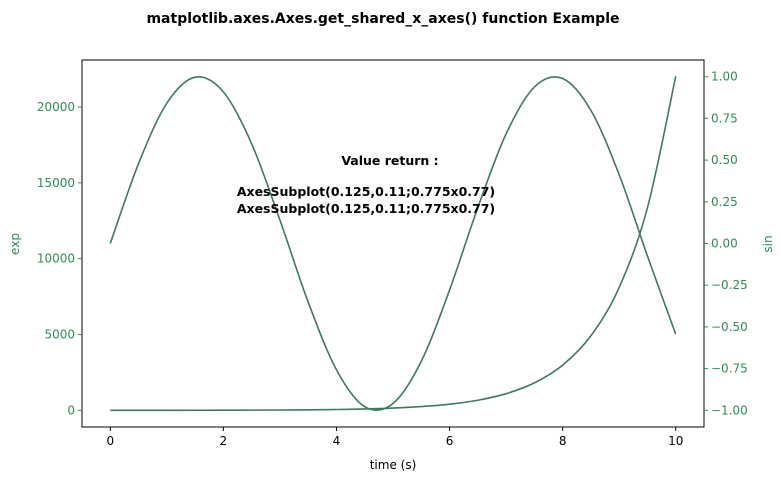 The width and height of the screenshot is (781, 482). Describe the element at coordinates (729, 285) in the screenshot. I see `y-right-tick-label: −0.25` at that location.